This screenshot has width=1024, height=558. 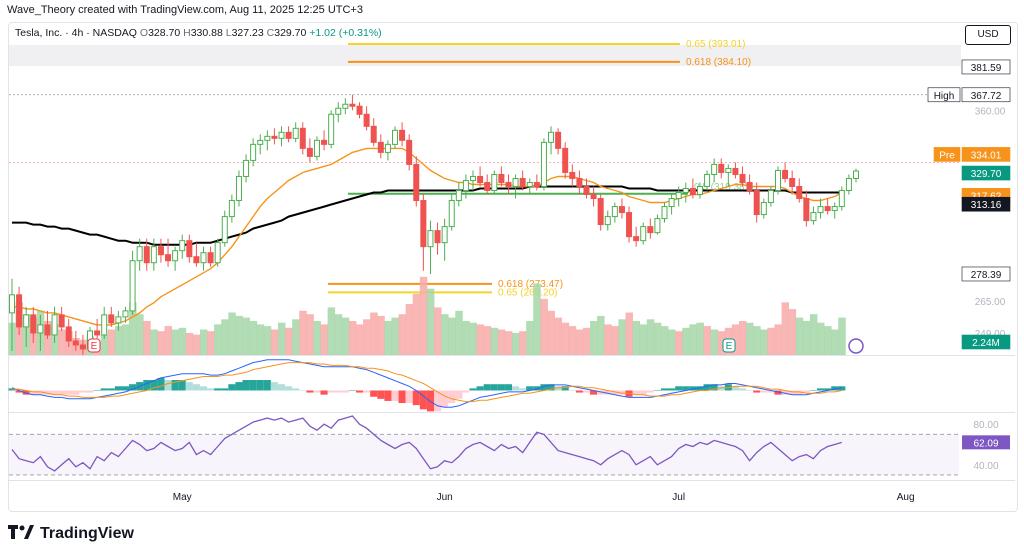 I want to click on rsi-value-badge, so click(x=986, y=442).